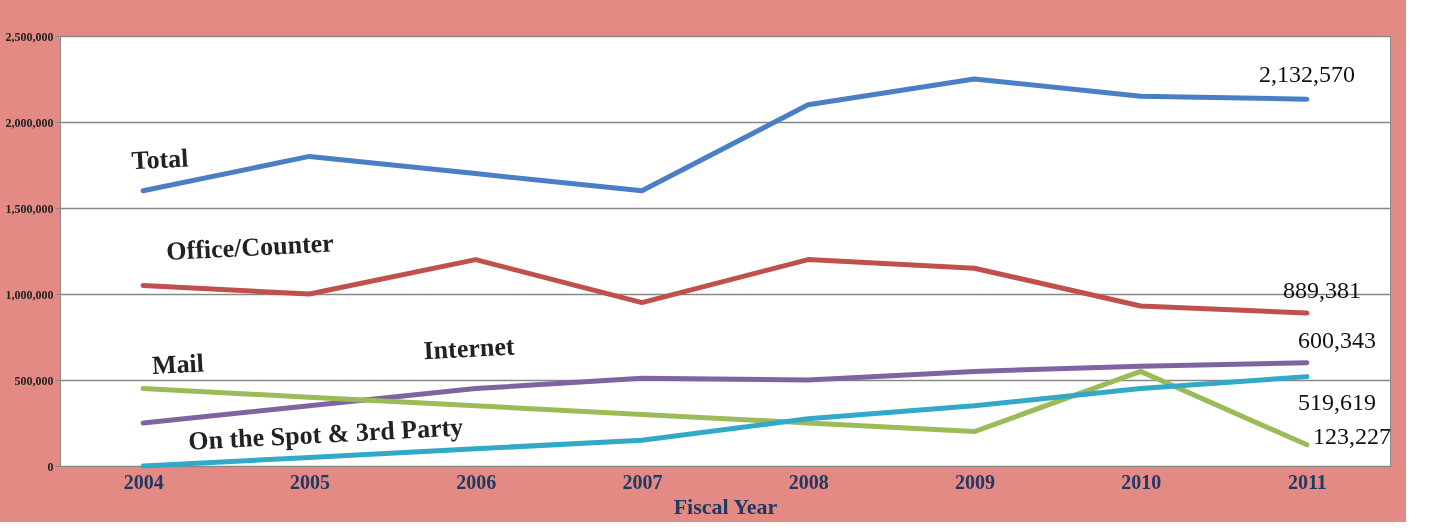 This screenshot has width=1447, height=532. I want to click on x-tick-label: 2010, so click(1141, 481).